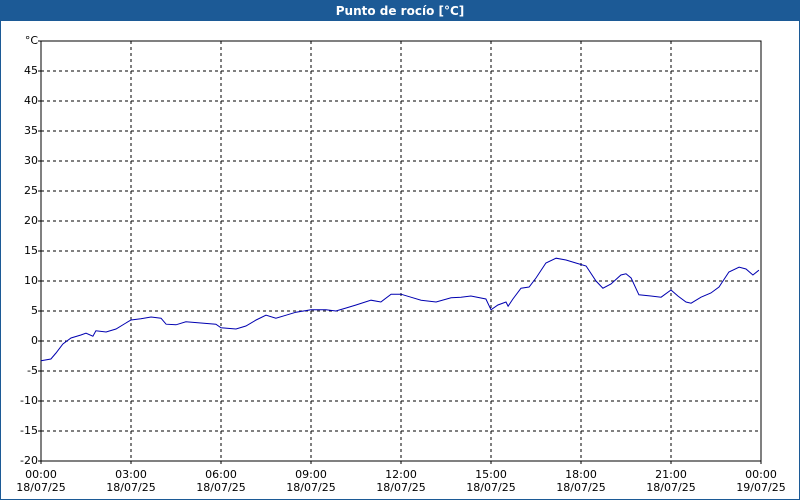 The height and width of the screenshot is (500, 800). What do you see at coordinates (31, 280) in the screenshot?
I see `y-tick-label: 10` at bounding box center [31, 280].